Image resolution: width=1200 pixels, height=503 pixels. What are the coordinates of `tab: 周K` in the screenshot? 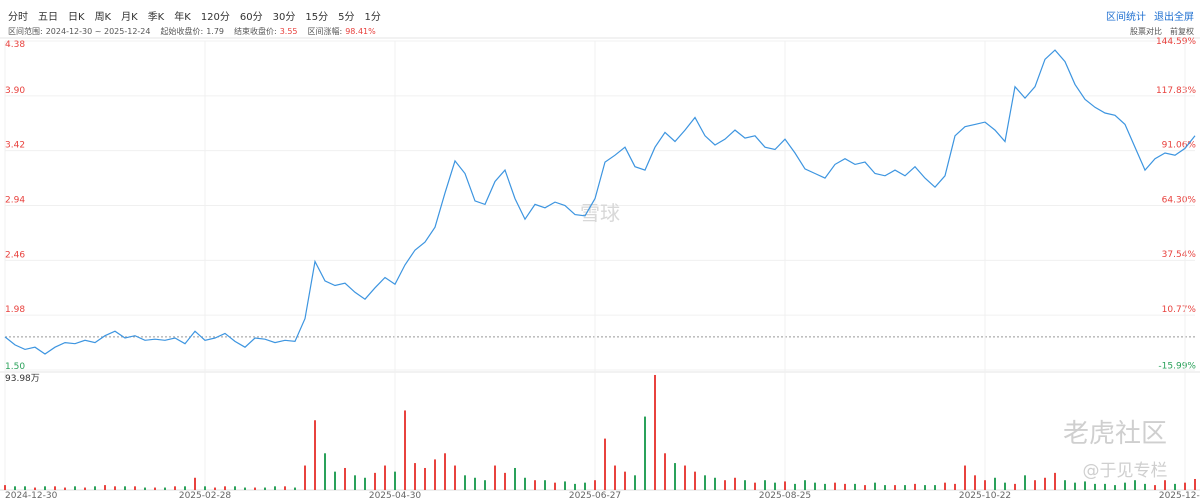 It's located at (103, 17).